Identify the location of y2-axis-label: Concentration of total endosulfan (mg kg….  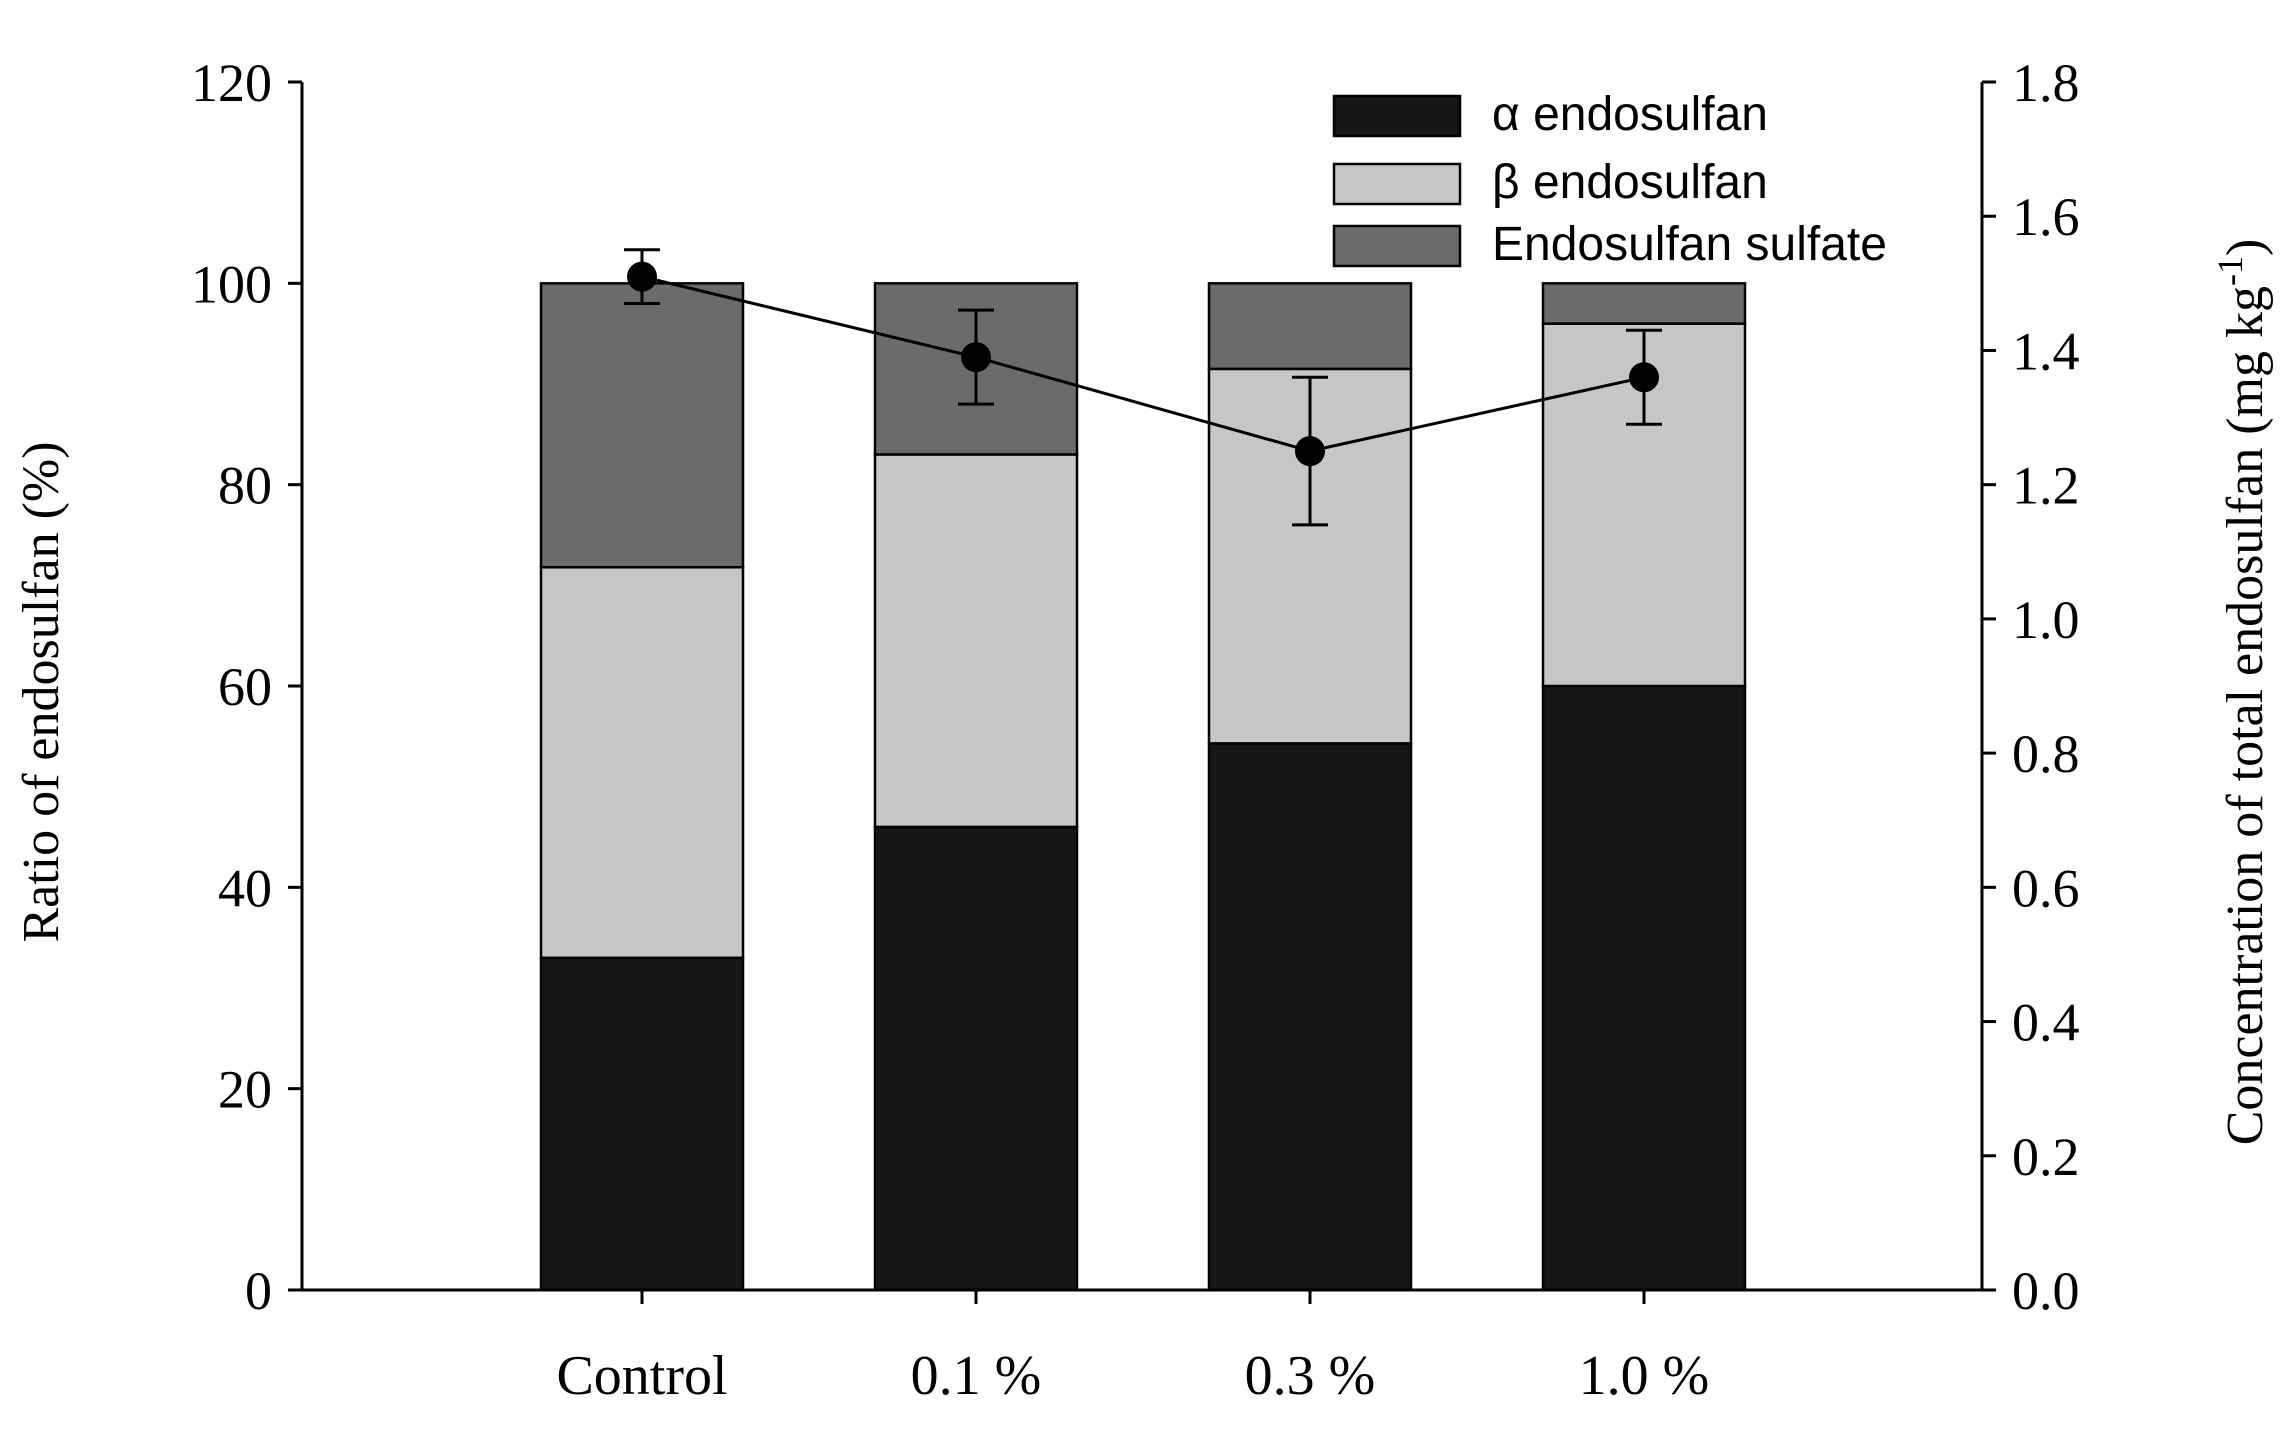
(2242, 692).